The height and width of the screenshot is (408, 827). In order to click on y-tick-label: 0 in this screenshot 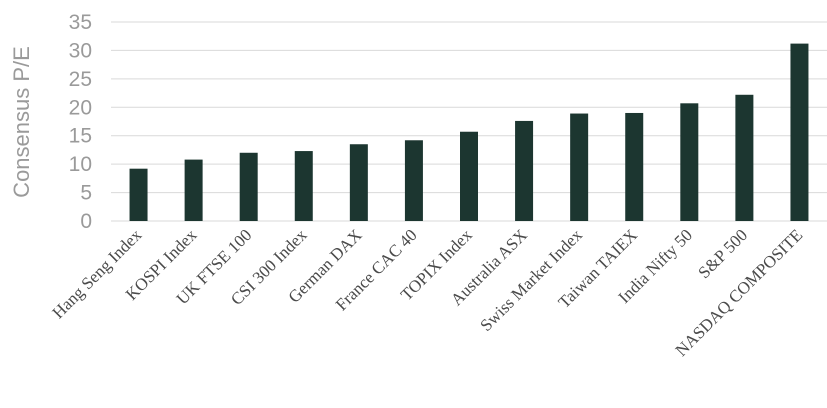, I will do `click(86, 221)`.